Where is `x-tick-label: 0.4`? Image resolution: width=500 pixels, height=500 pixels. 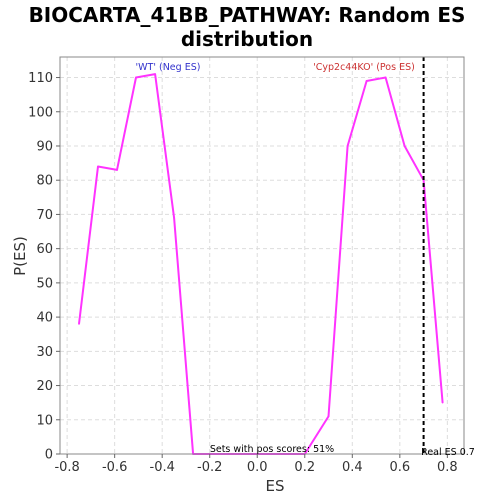
x-tick-label: 0.4 is located at coordinates (352, 467).